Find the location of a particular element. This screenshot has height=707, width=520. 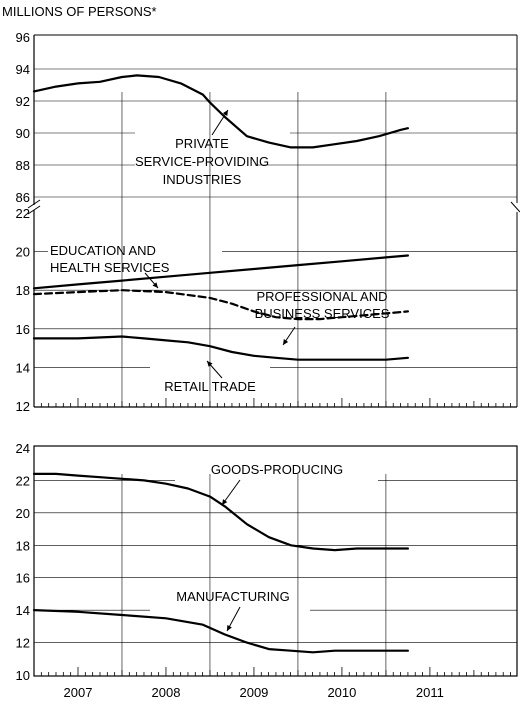

label-manufacturing-line-0: MANUFACTURING is located at coordinates (232, 596).